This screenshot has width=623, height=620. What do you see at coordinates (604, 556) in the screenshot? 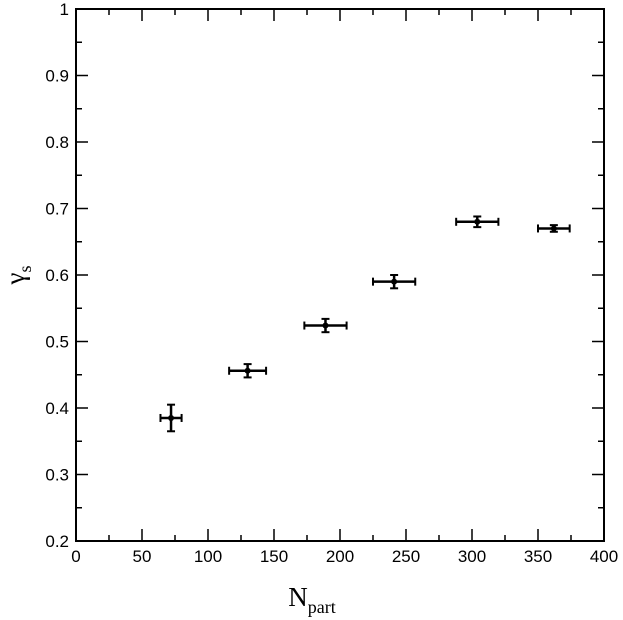
I see `x-tick-label: 400` at bounding box center [604, 556].